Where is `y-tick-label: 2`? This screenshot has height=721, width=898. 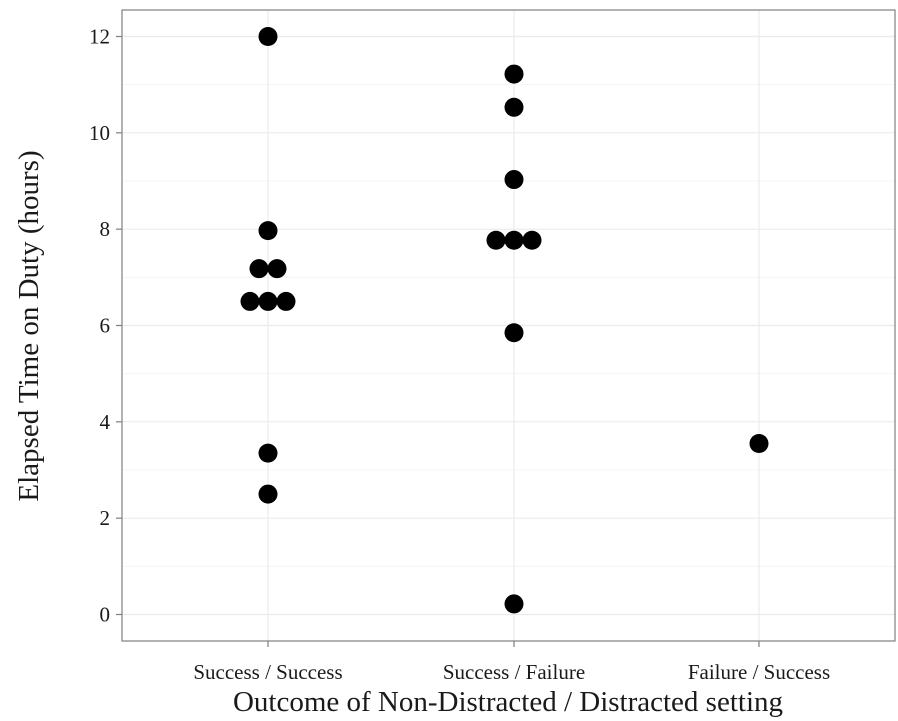
y-tick-label: 2 is located at coordinates (105, 518).